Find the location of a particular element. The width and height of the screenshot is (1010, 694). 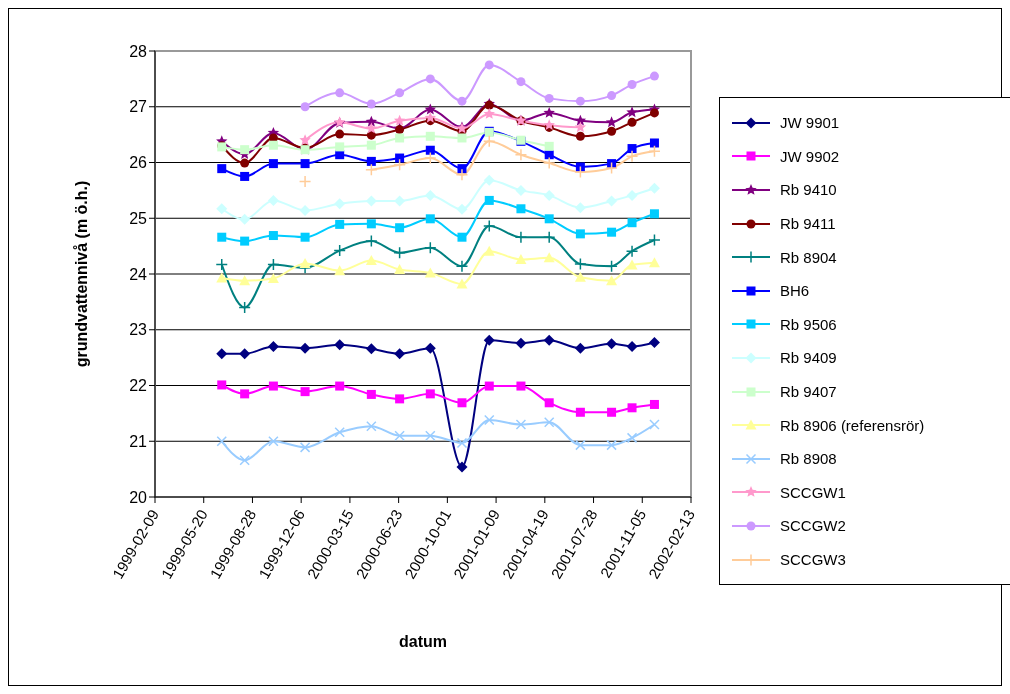

y-tick-label: 26 is located at coordinates (138, 163).